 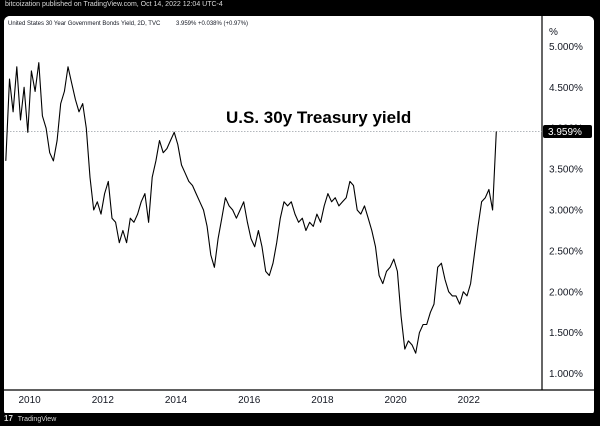 I want to click on y-tick-label: 5.000%, so click(x=566, y=47).